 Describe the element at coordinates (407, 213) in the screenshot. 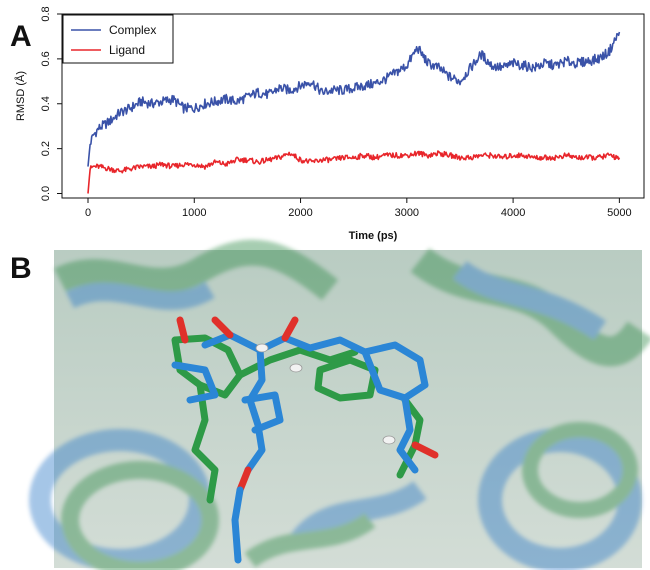

I see `x-tick-label: 3000` at that location.